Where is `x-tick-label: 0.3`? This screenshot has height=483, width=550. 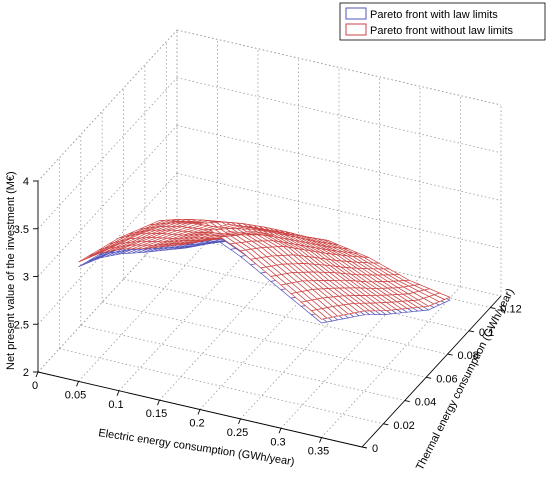
x-tick-label: 0.3 is located at coordinates (277, 442).